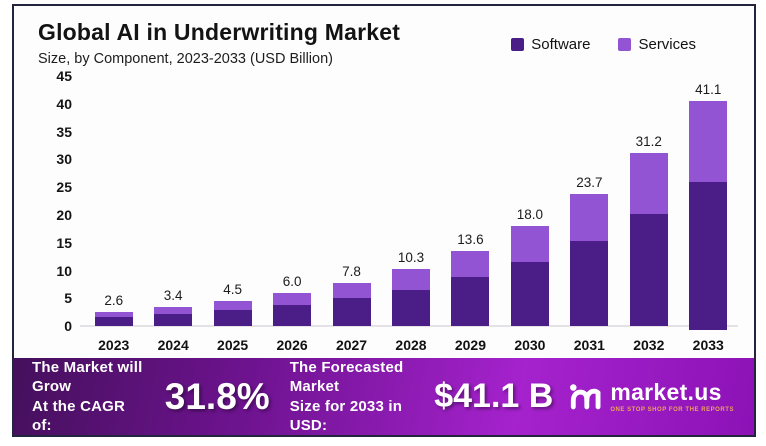 The width and height of the screenshot is (766, 446). I want to click on stacked-bar-2026, so click(292, 309).